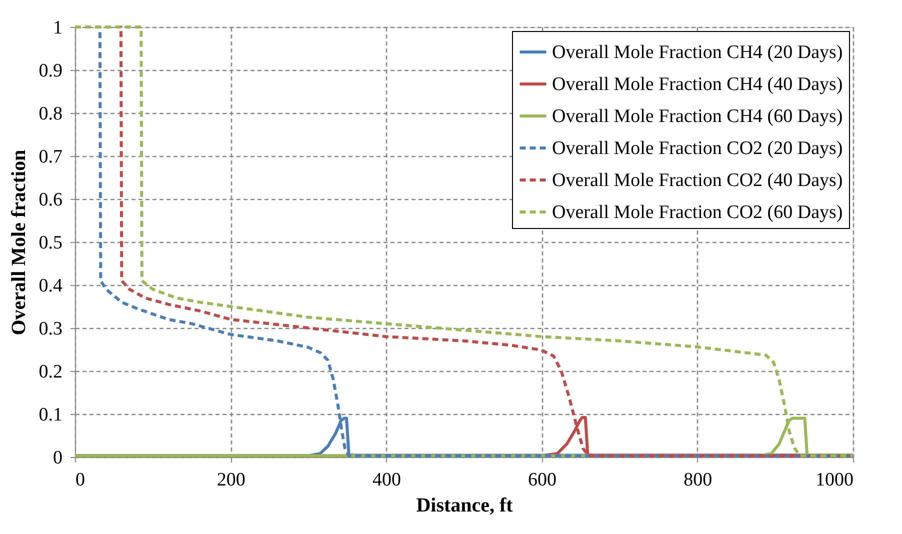 The image size is (902, 534). Describe the element at coordinates (50, 286) in the screenshot. I see `y-tick-label: 0.4` at that location.